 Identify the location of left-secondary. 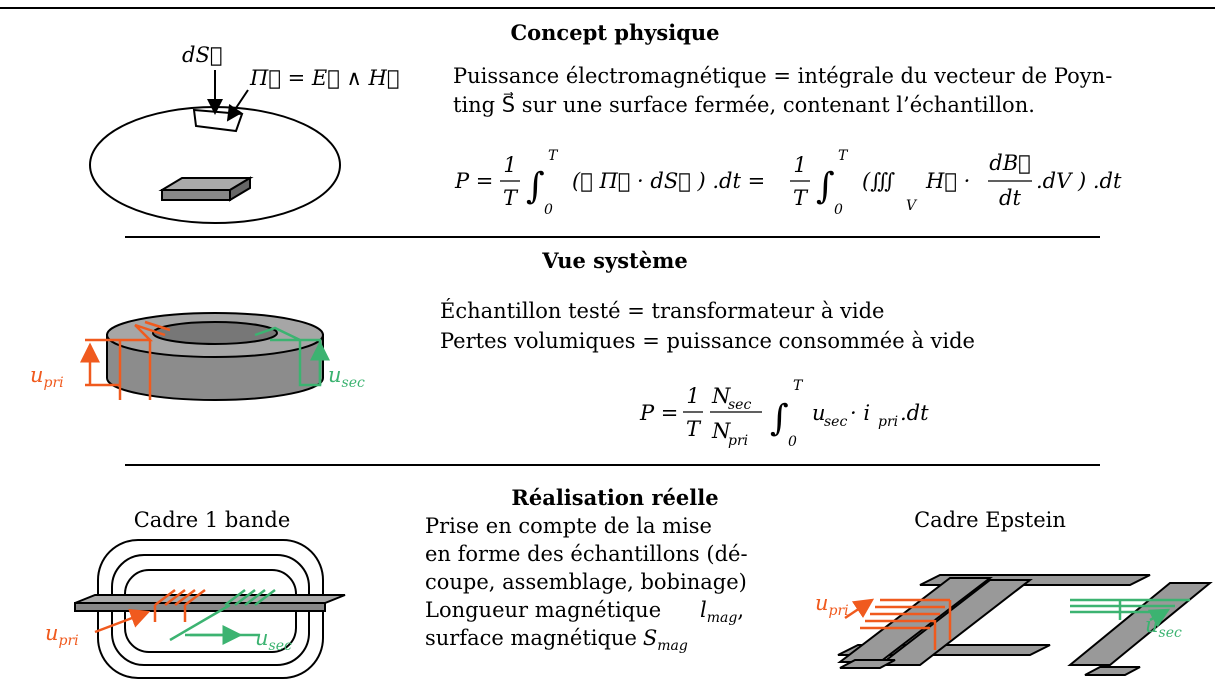
(222, 617).